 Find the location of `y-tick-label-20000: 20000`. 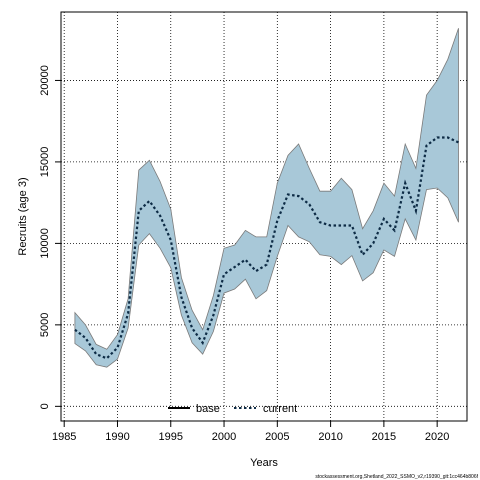

y-tick-label-20000: 20000 is located at coordinates (45, 80).